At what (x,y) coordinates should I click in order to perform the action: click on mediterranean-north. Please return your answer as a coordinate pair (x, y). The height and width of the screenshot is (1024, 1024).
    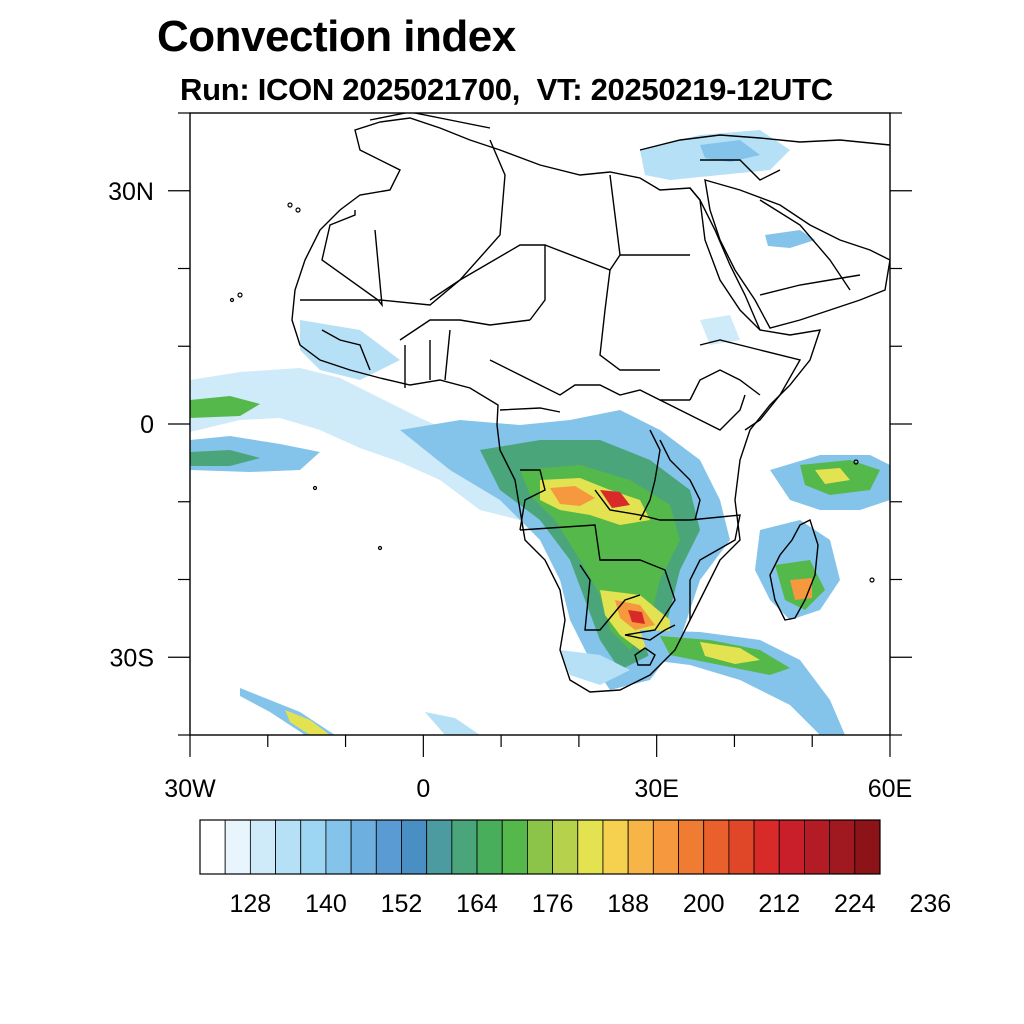
    Looking at the image, I should click on (430, 121).